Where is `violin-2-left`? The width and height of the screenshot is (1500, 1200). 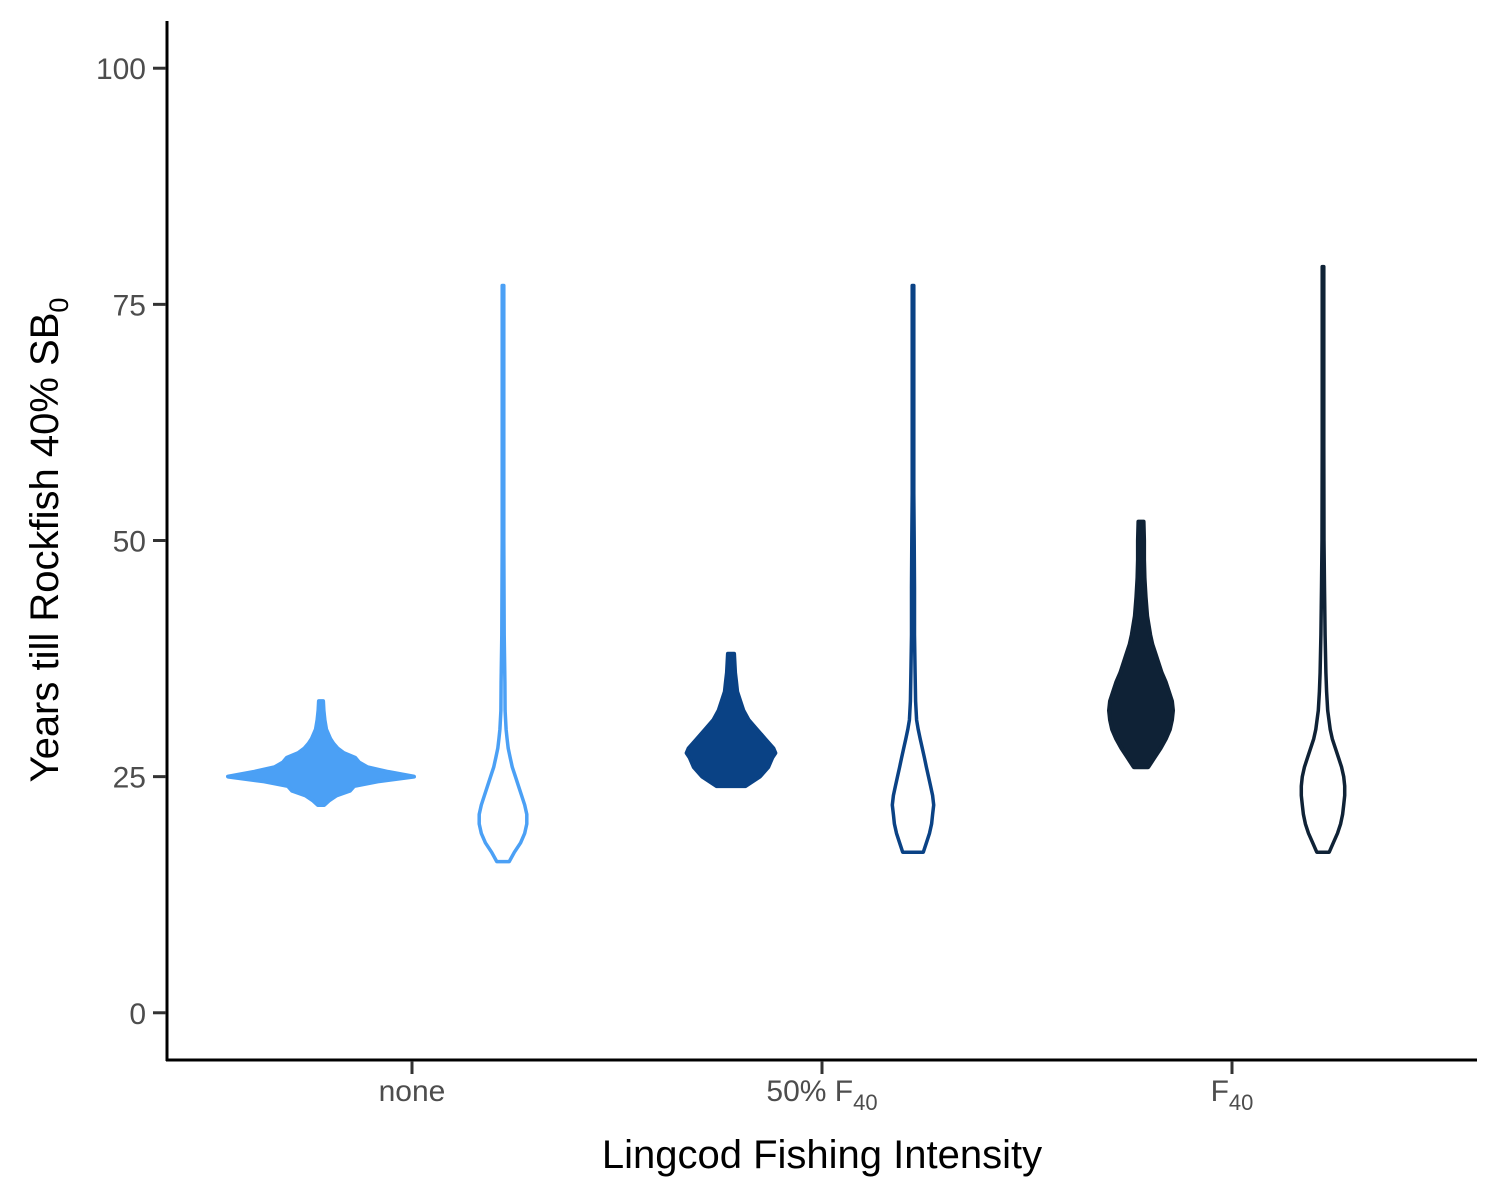 violin-2-left is located at coordinates (1141, 644).